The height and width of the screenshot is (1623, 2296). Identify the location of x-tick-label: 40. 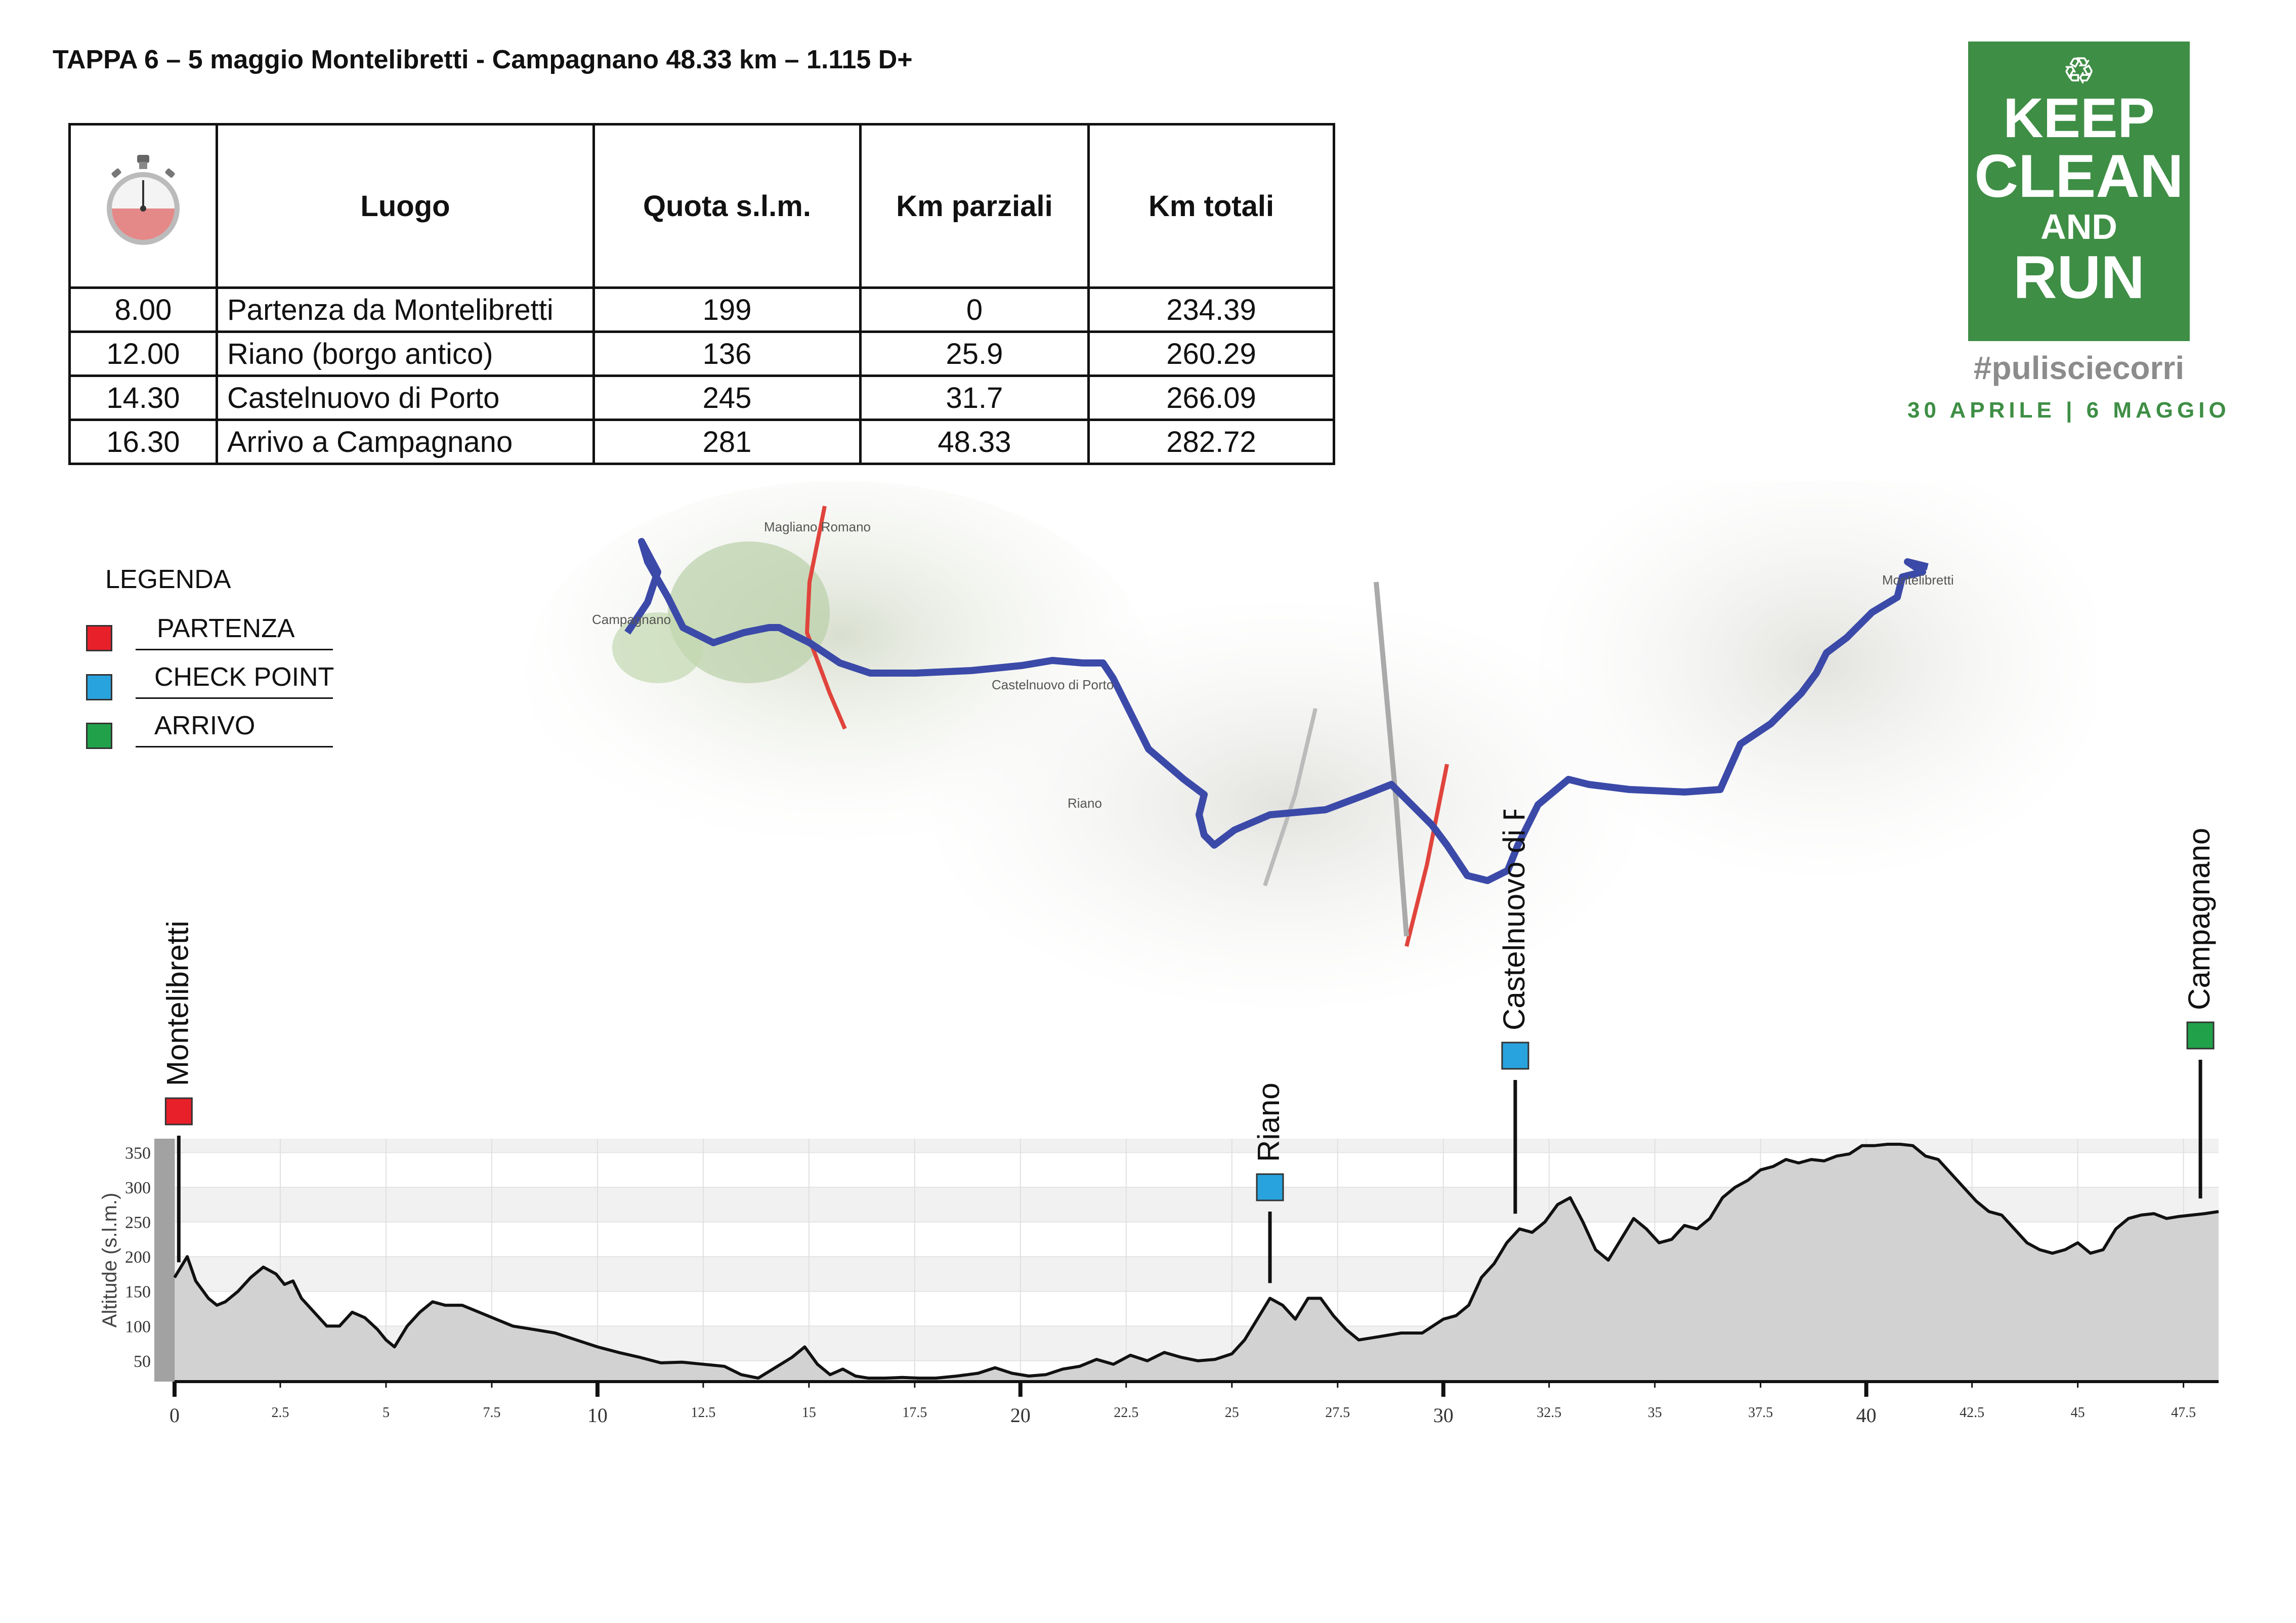
(1867, 1415).